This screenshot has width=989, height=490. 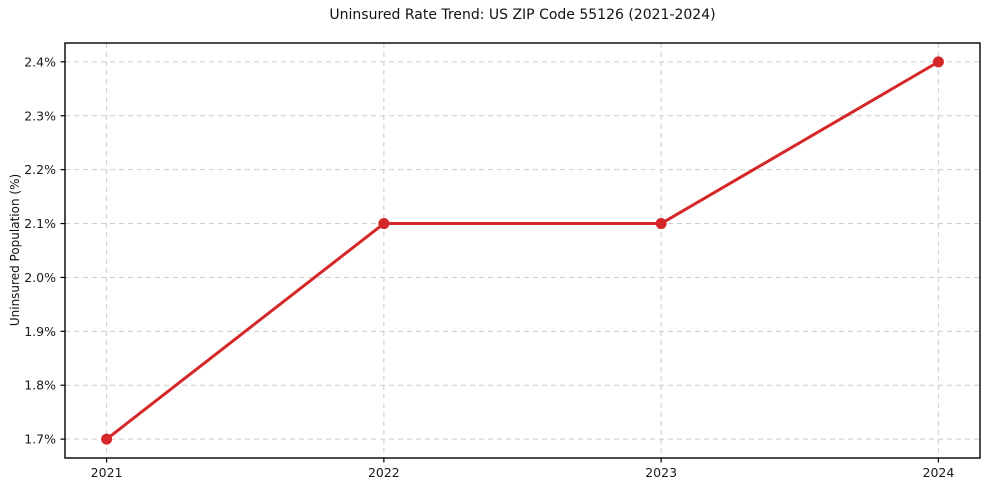 What do you see at coordinates (40, 169) in the screenshot?
I see `y-tick-label: 2.2%` at bounding box center [40, 169].